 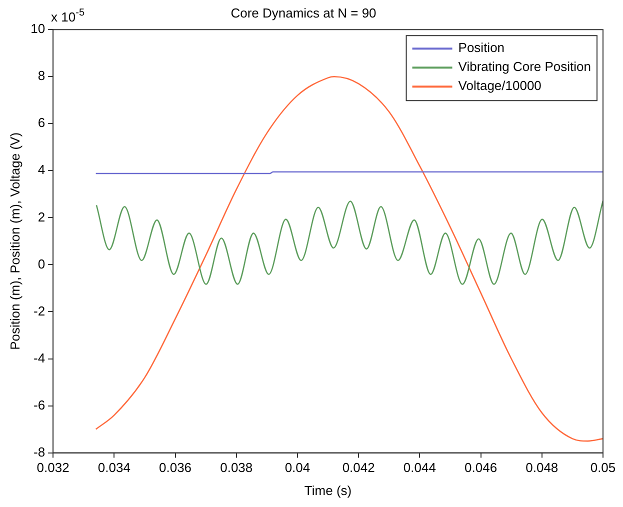 I want to click on y-axis-title: Position (m), Position (m), Voltage (V), so click(x=14, y=241).